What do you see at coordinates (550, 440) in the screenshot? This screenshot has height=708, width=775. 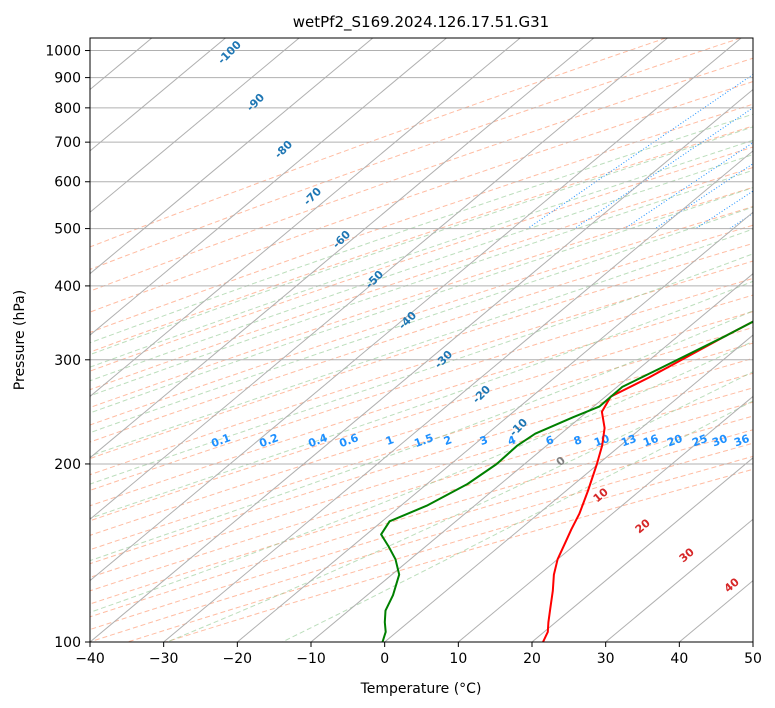 I see `mixing-ratio-label: 6` at bounding box center [550, 440].